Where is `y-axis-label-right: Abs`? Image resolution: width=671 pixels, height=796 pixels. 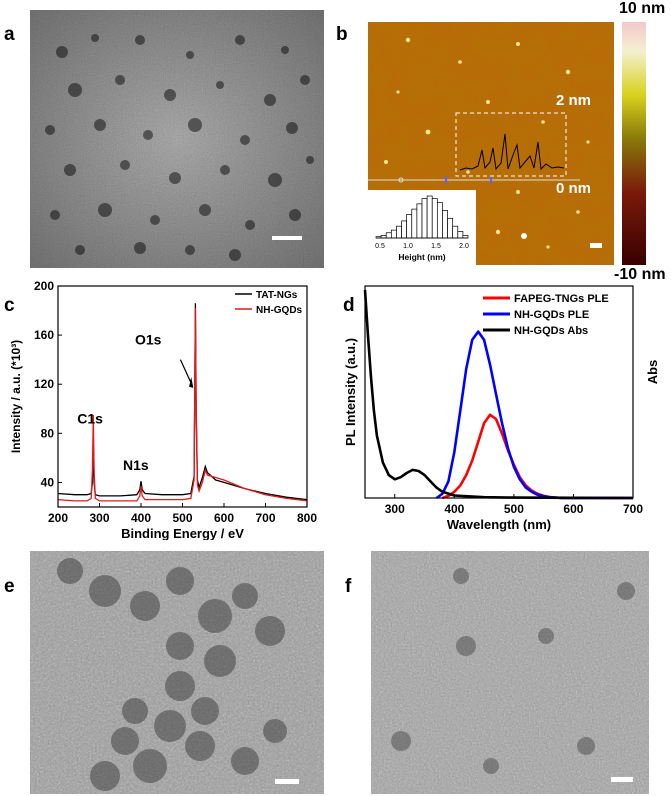 y-axis-label-right: Abs is located at coordinates (652, 372).